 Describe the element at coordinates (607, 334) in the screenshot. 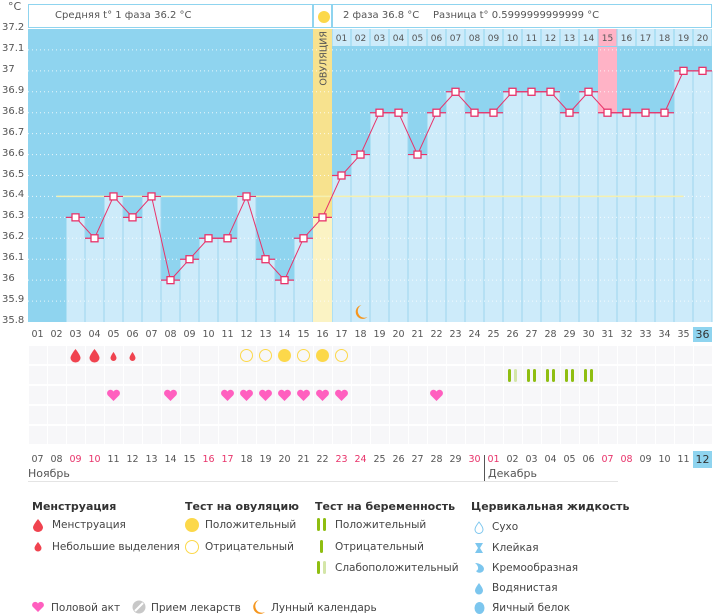

I see `cycle-day-label: 31` at that location.